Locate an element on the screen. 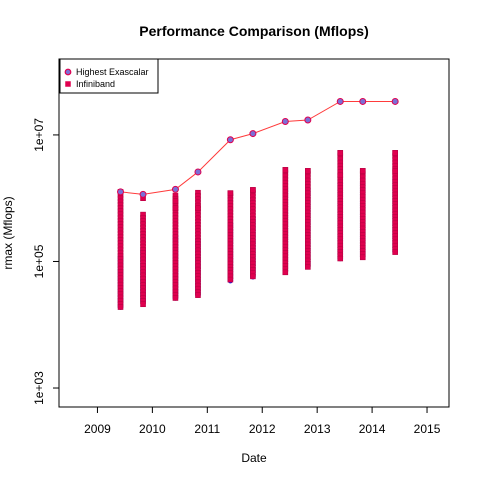 The height and width of the screenshot is (480, 480). x-tick-label: 2013 is located at coordinates (317, 429).